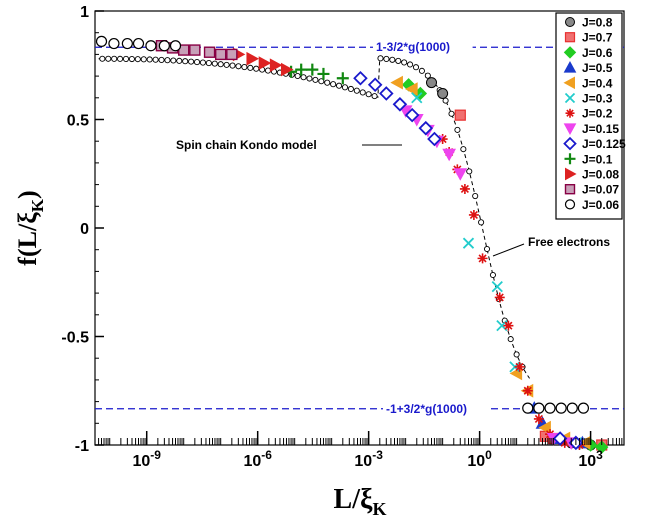  I want to click on y-tick-label: -0.5, so click(75, 338).